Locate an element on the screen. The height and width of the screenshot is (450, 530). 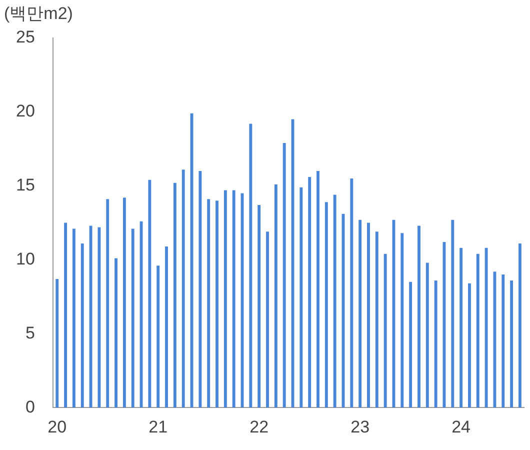
y-tick-label: 5 is located at coordinates (30, 332).